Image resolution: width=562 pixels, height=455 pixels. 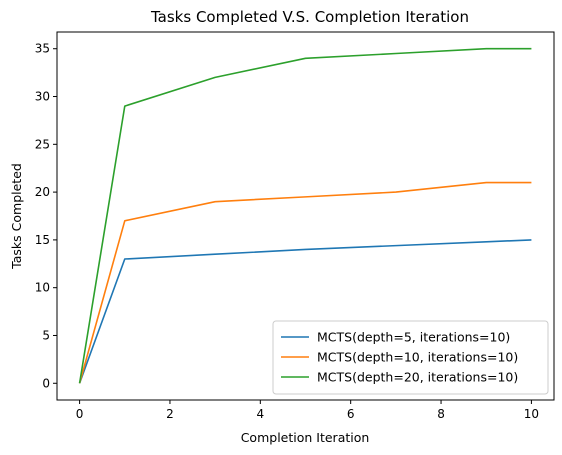 I want to click on y-tick-label: 30, so click(x=42, y=97).